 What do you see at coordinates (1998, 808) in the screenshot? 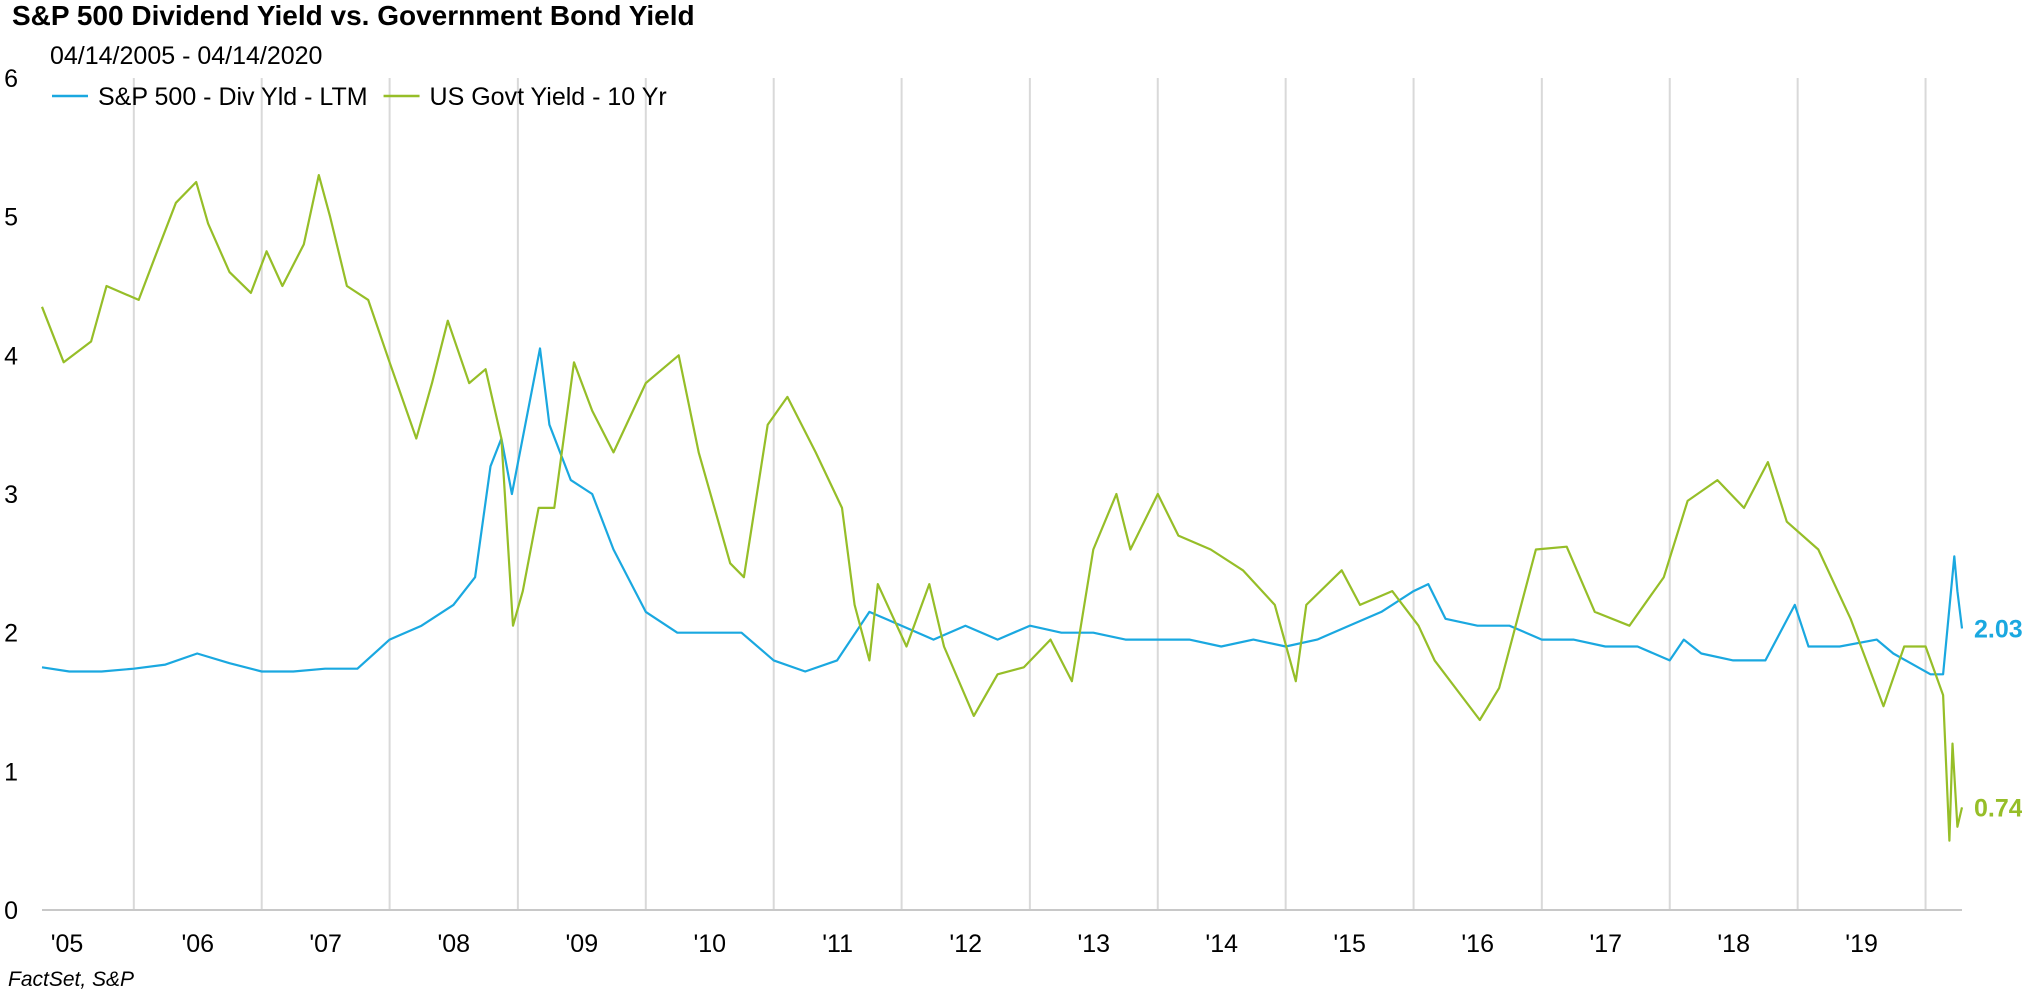
I see `end-value-label: 0.74` at bounding box center [1998, 808].